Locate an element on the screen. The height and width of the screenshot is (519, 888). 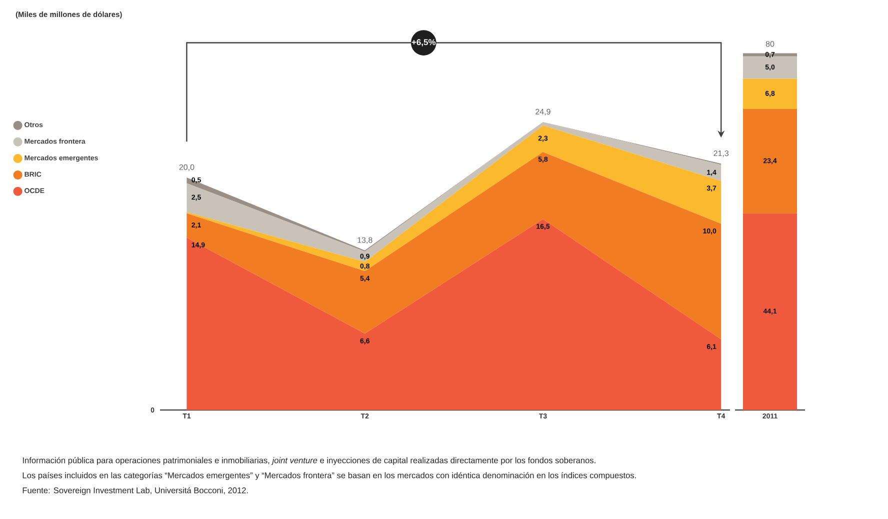
total-label: 13,8 is located at coordinates (365, 240).